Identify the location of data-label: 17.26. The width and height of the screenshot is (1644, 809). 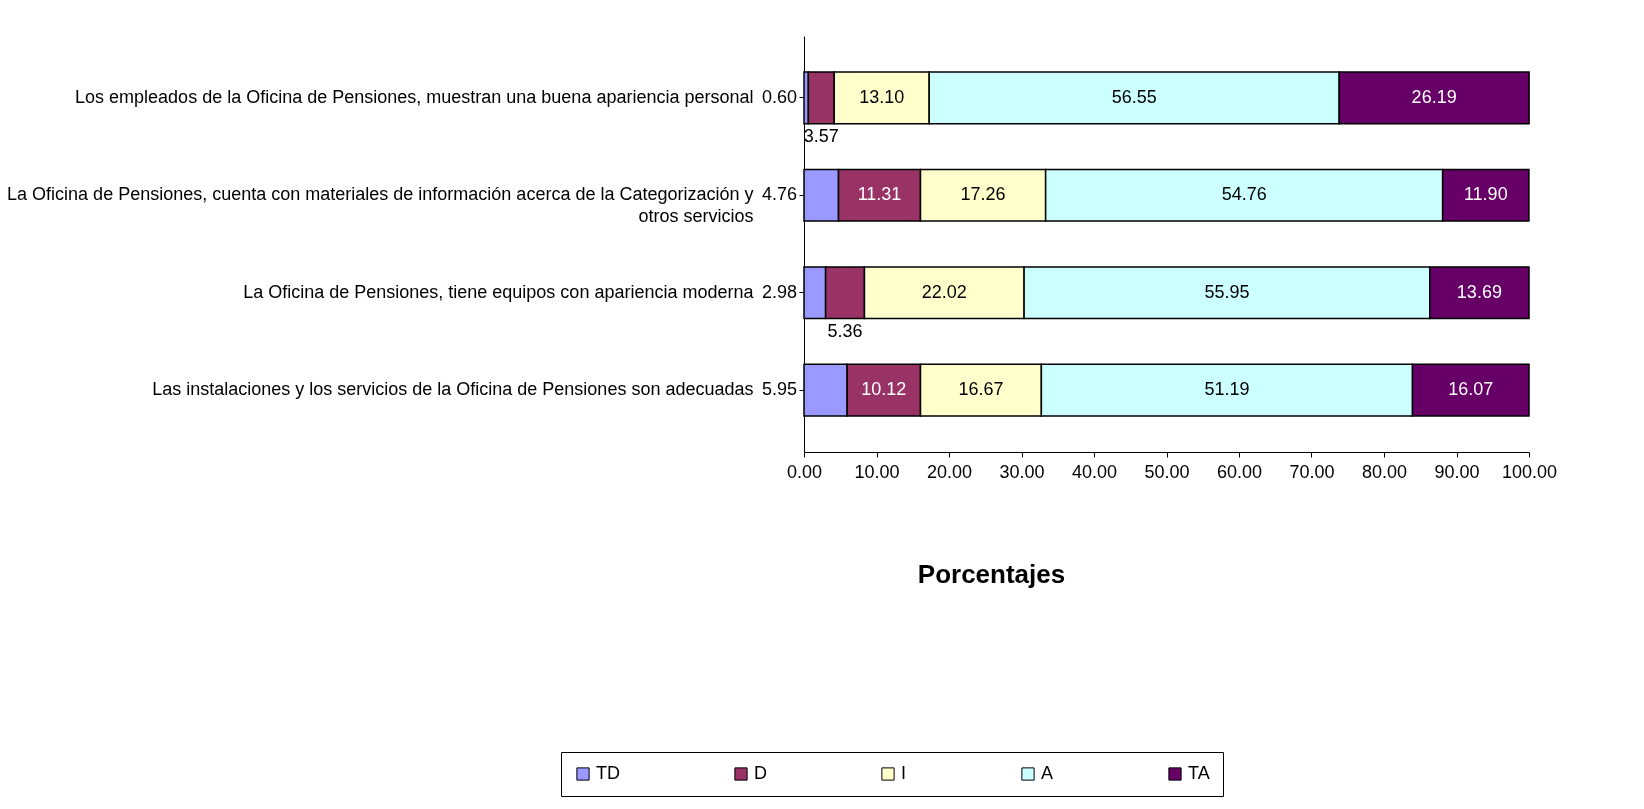
(983, 194).